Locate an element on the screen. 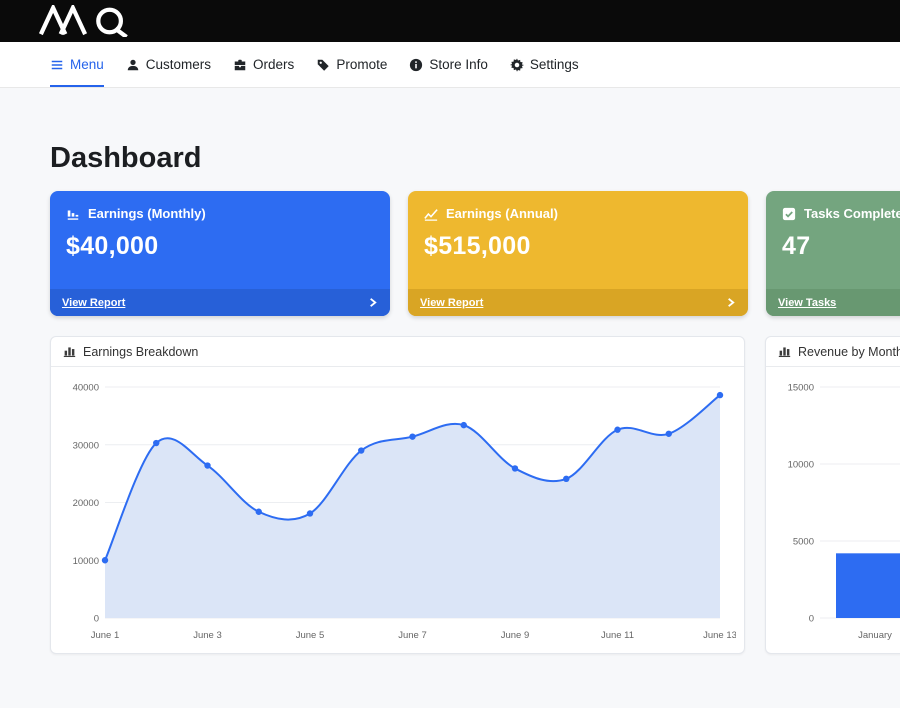 The width and height of the screenshot is (900, 708). svg-text: 15000 is located at coordinates (801, 388).